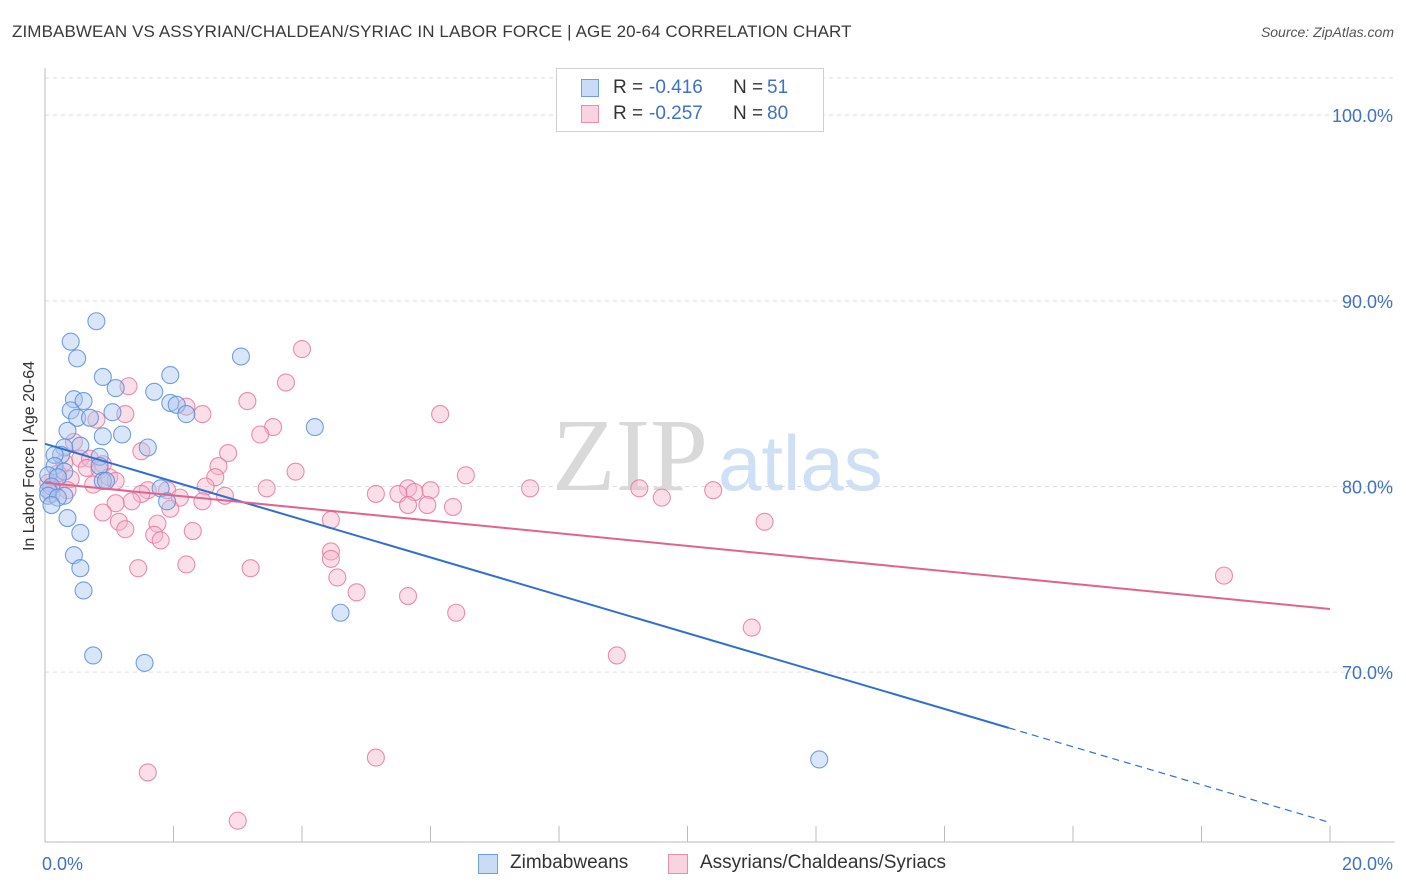 The width and height of the screenshot is (1406, 892). I want to click on x-tick-label: 20.0%, so click(1367, 864).